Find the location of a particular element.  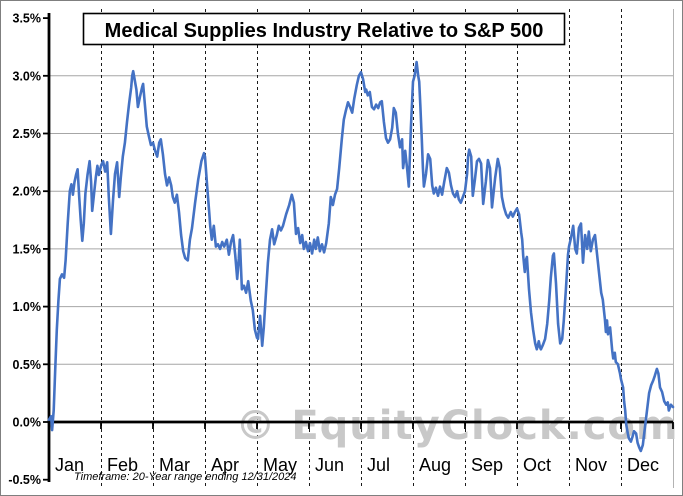

month-label: Mar is located at coordinates (174, 465).